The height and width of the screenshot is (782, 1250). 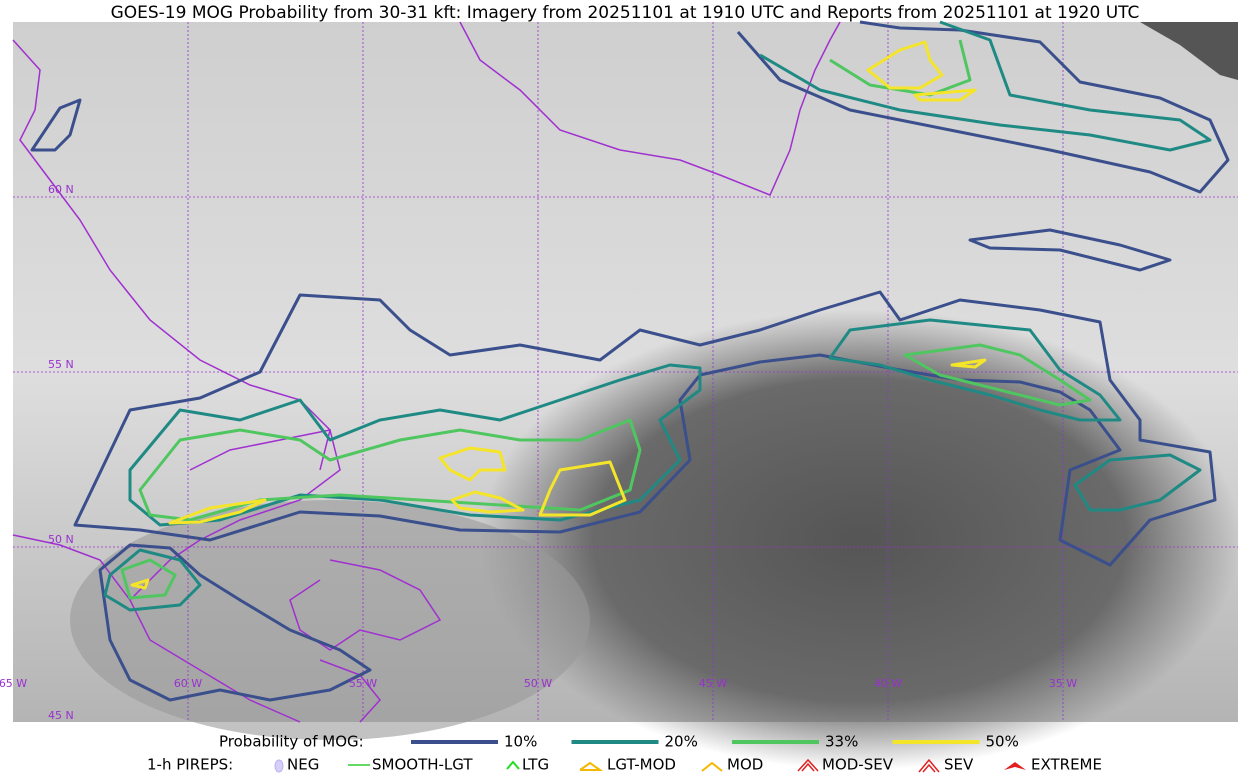 I want to click on legend-label: SEV, so click(x=959, y=765).